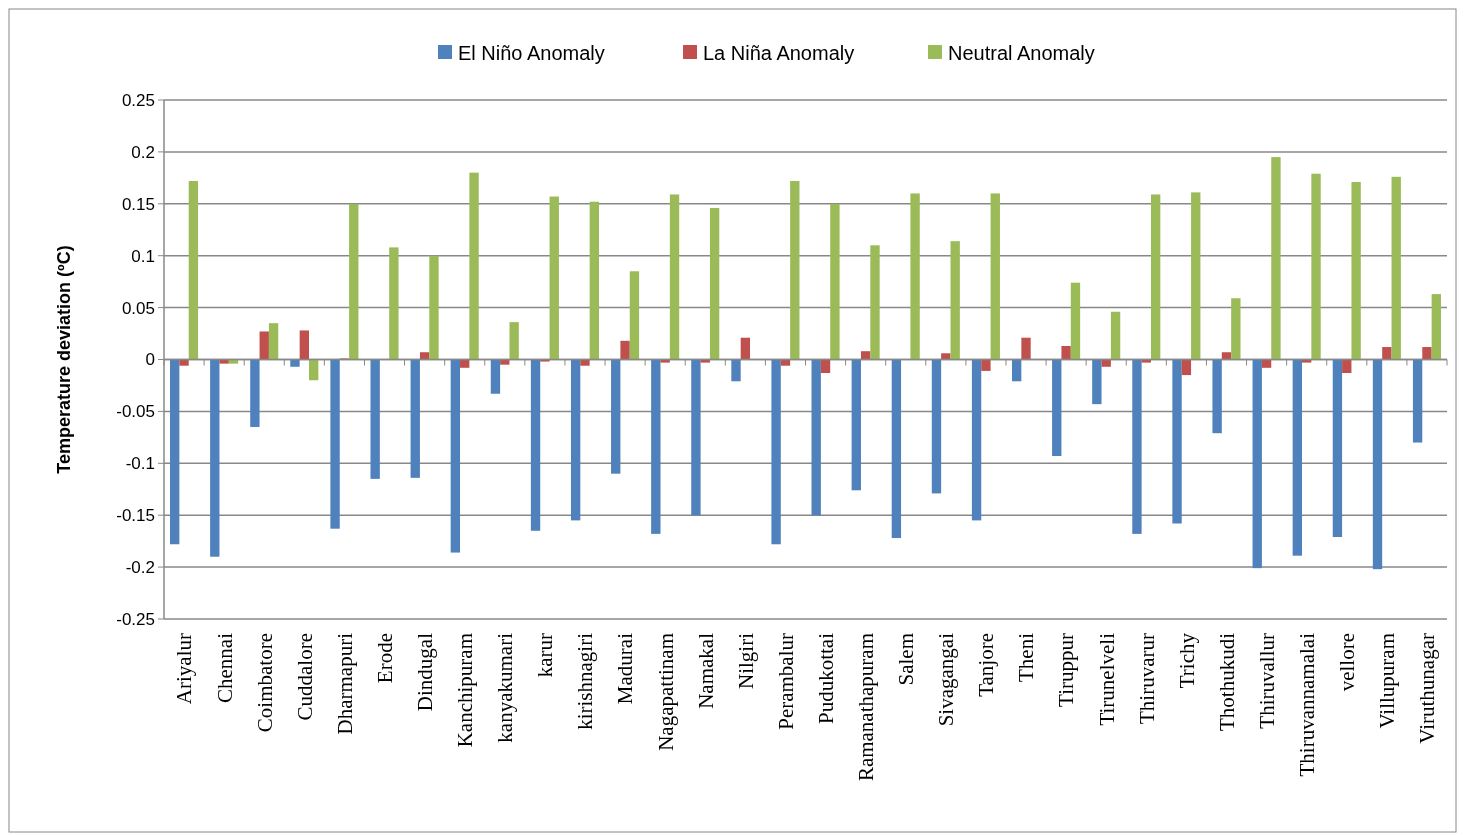 This screenshot has height=835, width=1465. Describe the element at coordinates (665, 692) in the screenshot. I see `x-tick-label: Nagapattinam` at that location.